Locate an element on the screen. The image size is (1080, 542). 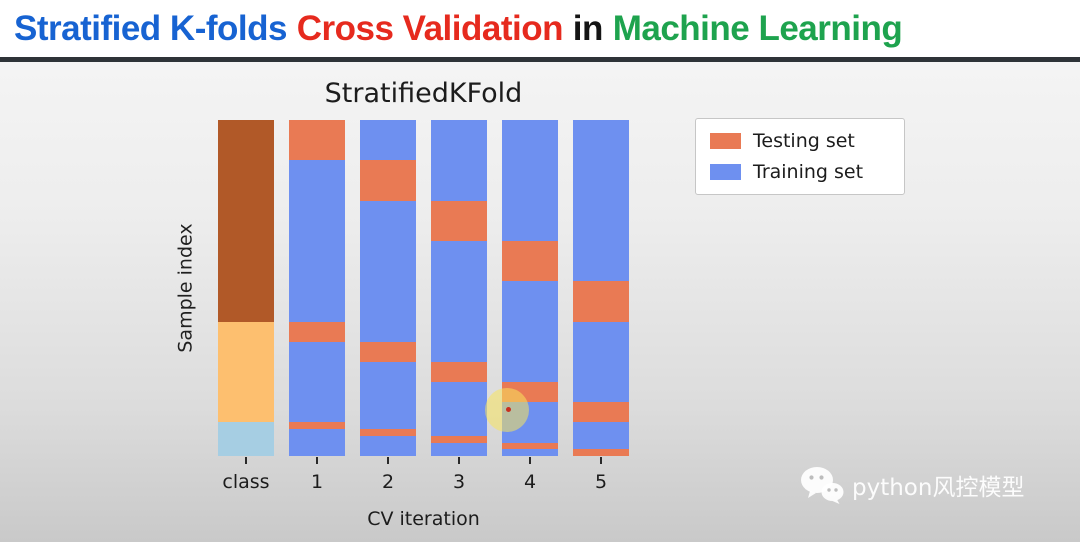
wechat-icon is located at coordinates (822, 485).